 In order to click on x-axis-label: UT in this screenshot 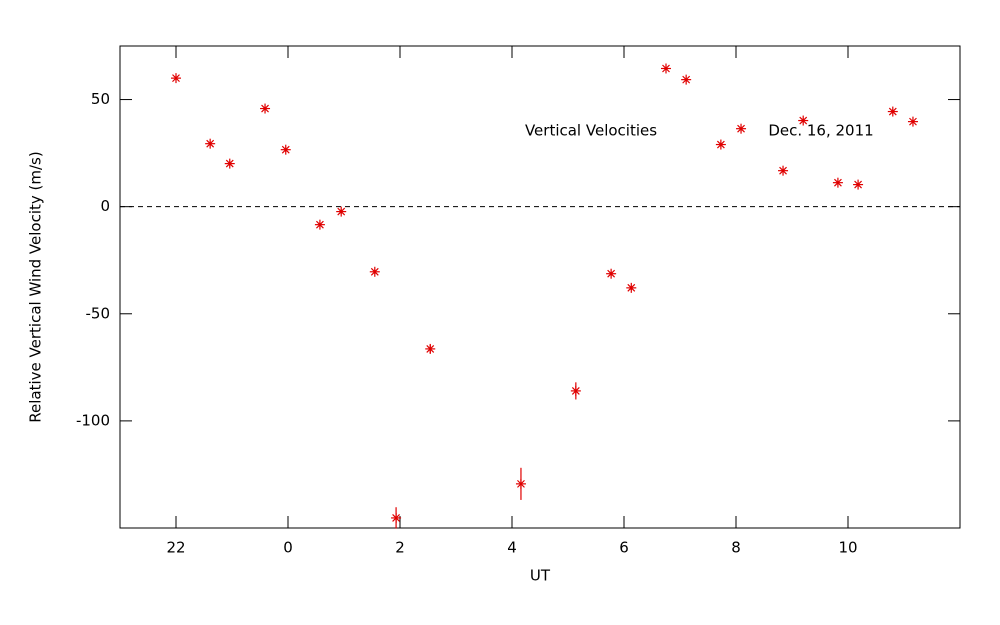, I will do `click(540, 576)`.